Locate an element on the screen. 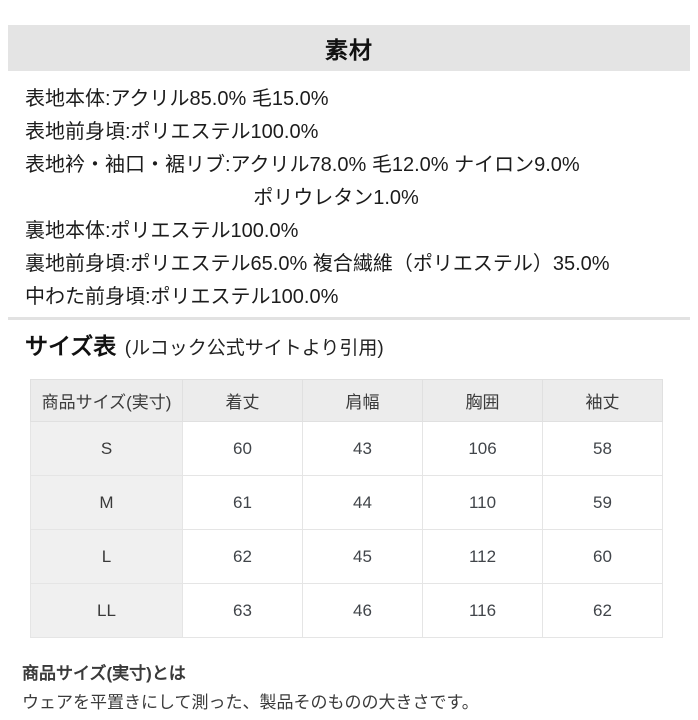 This screenshot has height=720, width=698. size-table-header-row: 商品サイズ(実寸) 着丈 肩幅 胸囲 袖丈 is located at coordinates (346, 400).